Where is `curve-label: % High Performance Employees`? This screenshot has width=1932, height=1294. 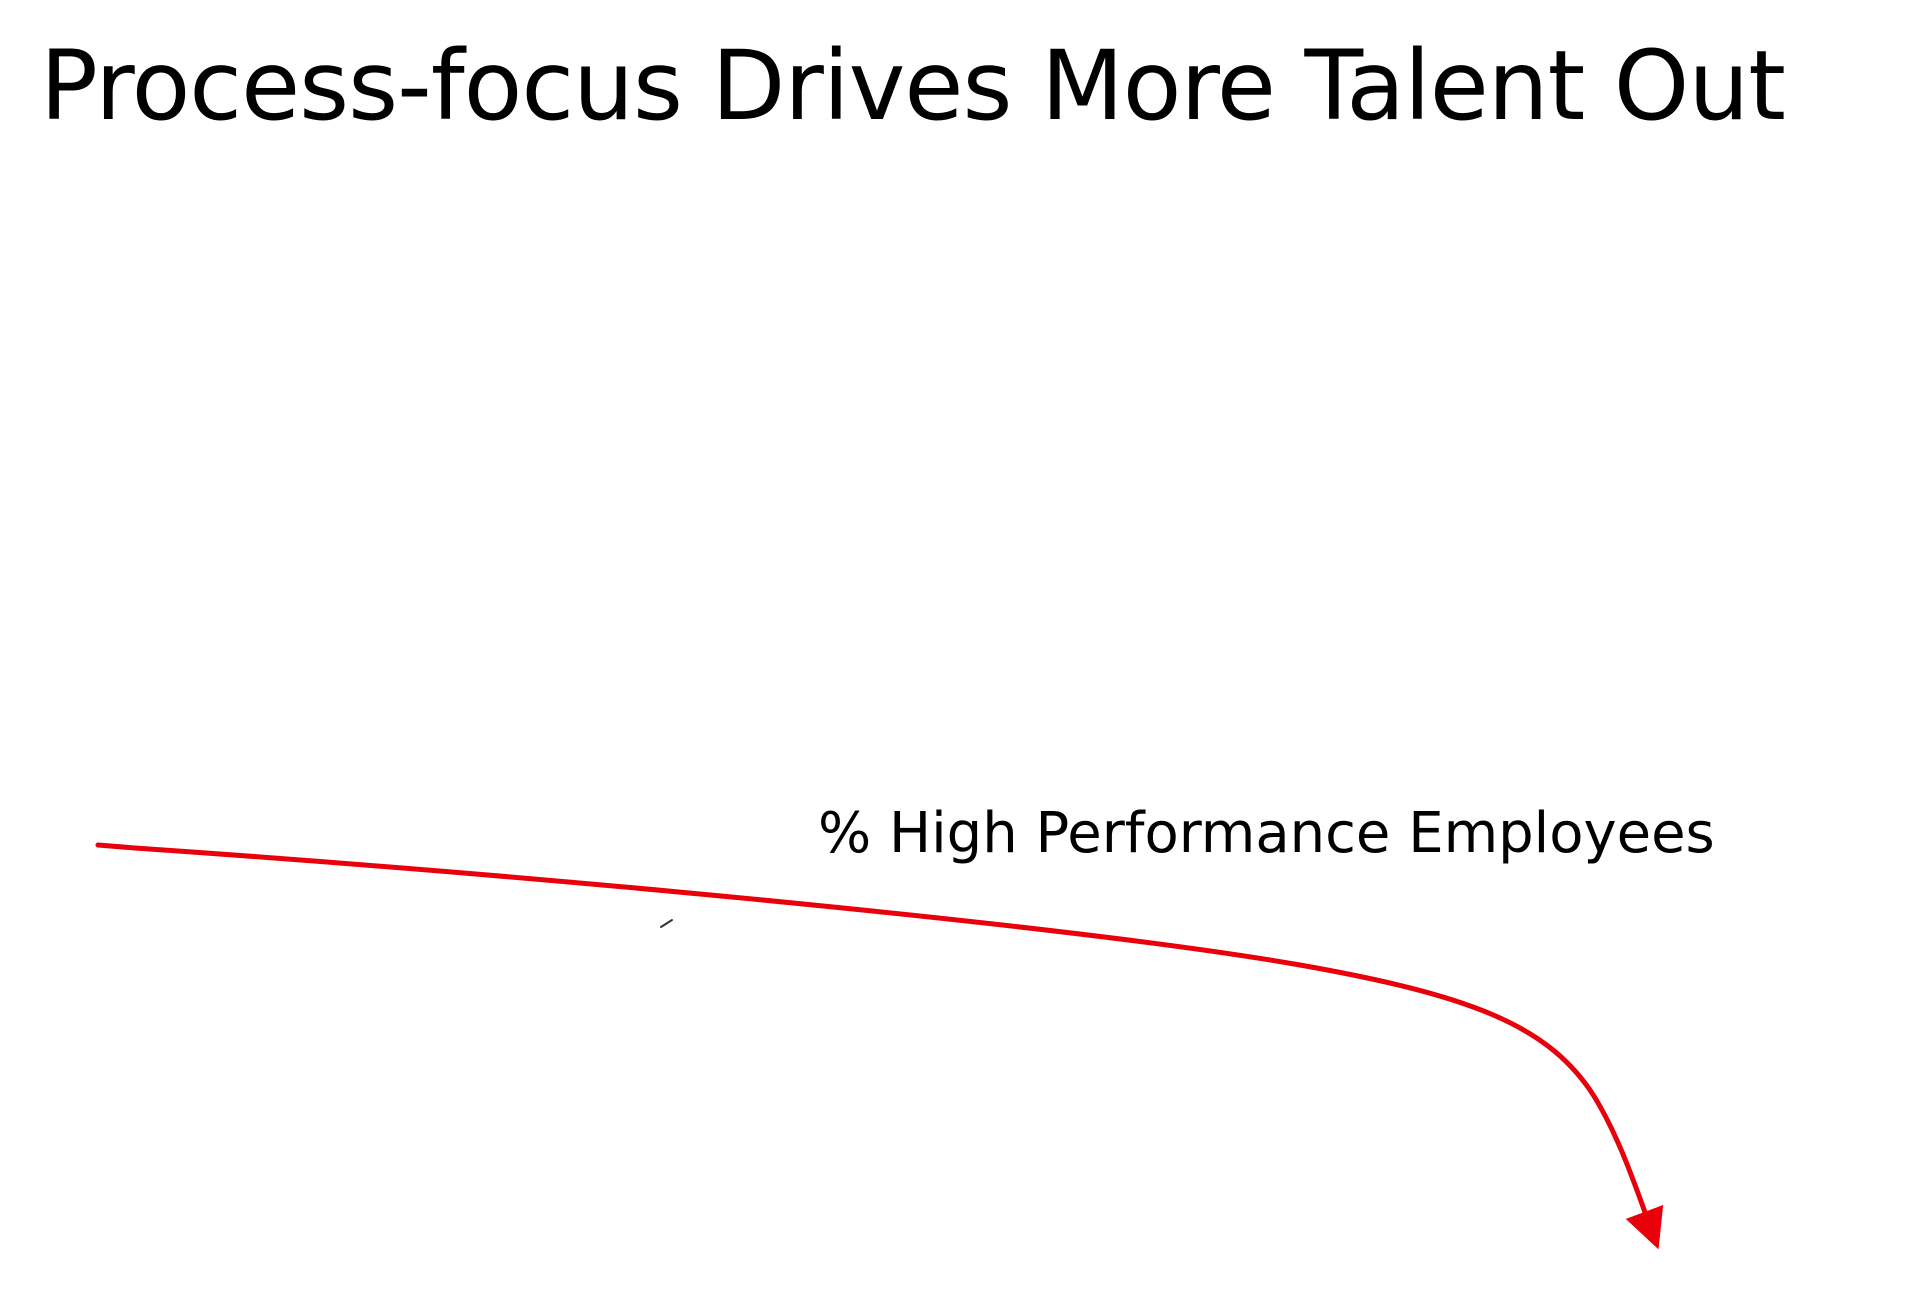
curve-label: % High Performance Employees is located at coordinates (1266, 833).